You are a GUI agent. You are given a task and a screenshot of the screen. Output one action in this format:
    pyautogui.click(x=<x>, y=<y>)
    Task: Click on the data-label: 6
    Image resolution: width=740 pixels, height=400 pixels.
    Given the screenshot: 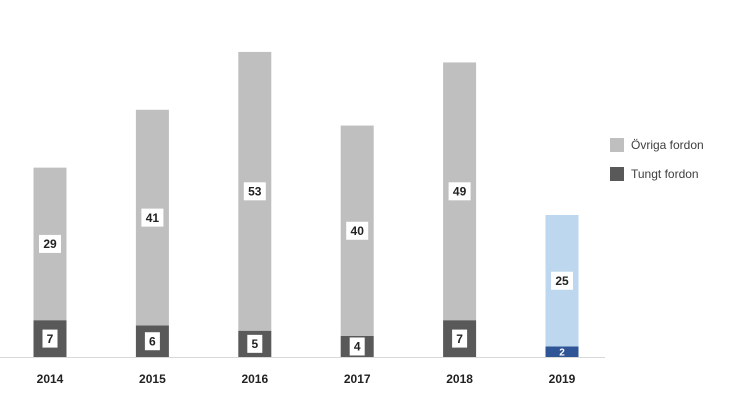 What is the action you would take?
    pyautogui.click(x=152, y=341)
    